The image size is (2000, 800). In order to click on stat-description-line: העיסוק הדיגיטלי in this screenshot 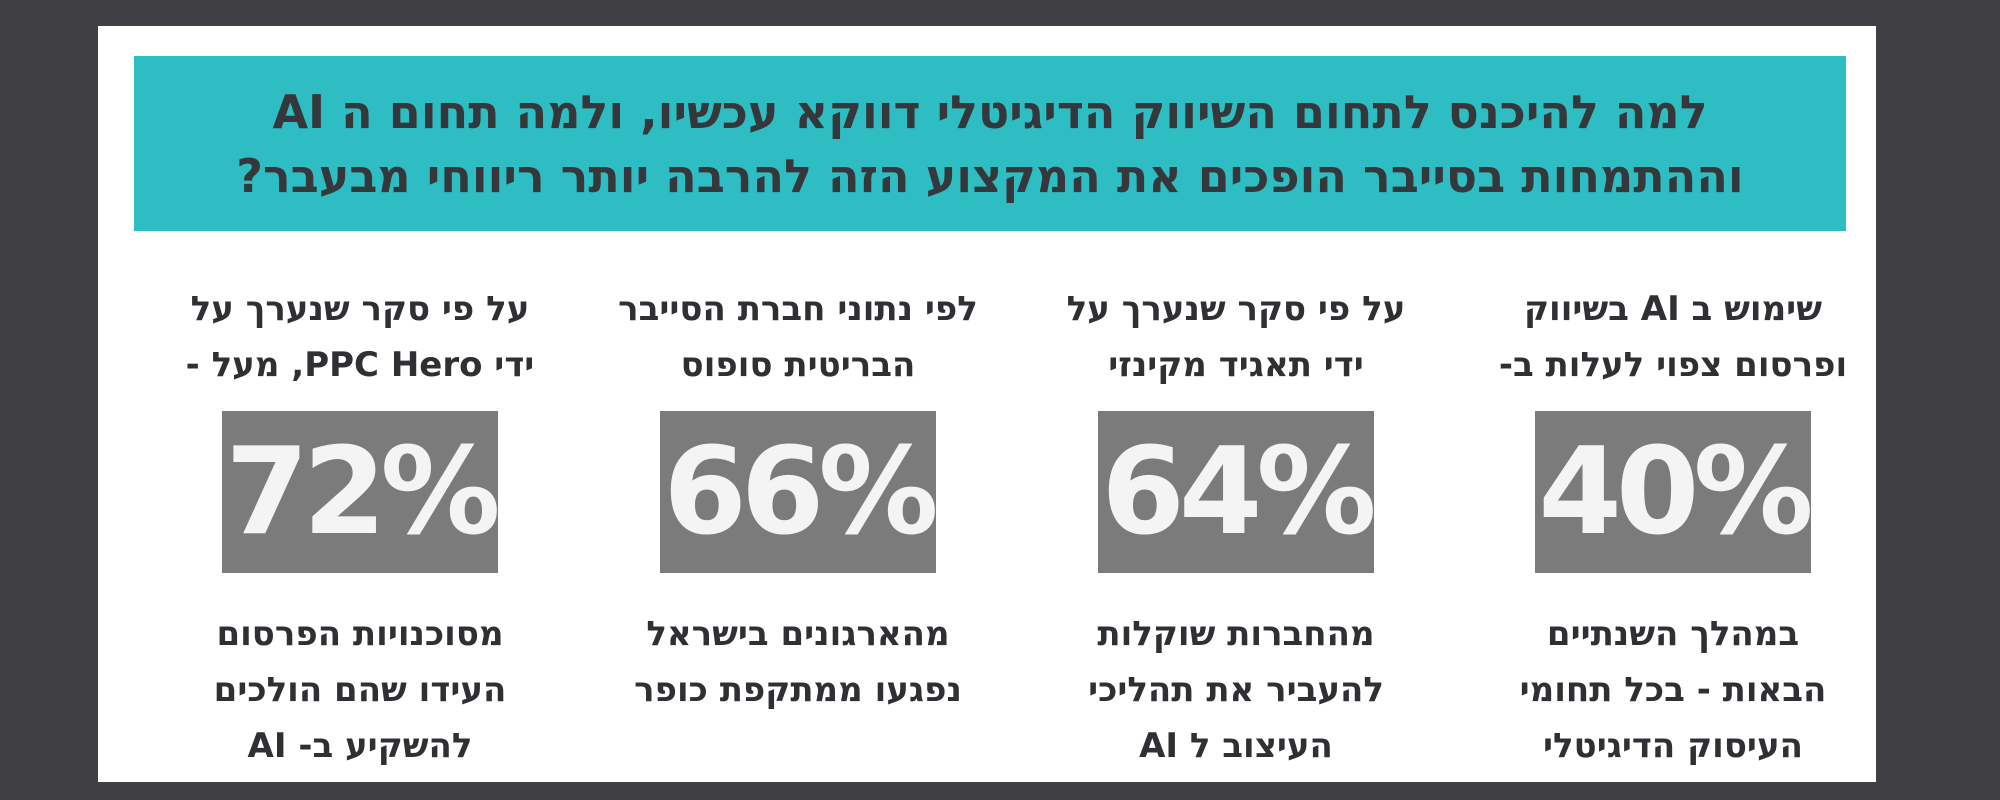, I will do `click(1673, 746)`.